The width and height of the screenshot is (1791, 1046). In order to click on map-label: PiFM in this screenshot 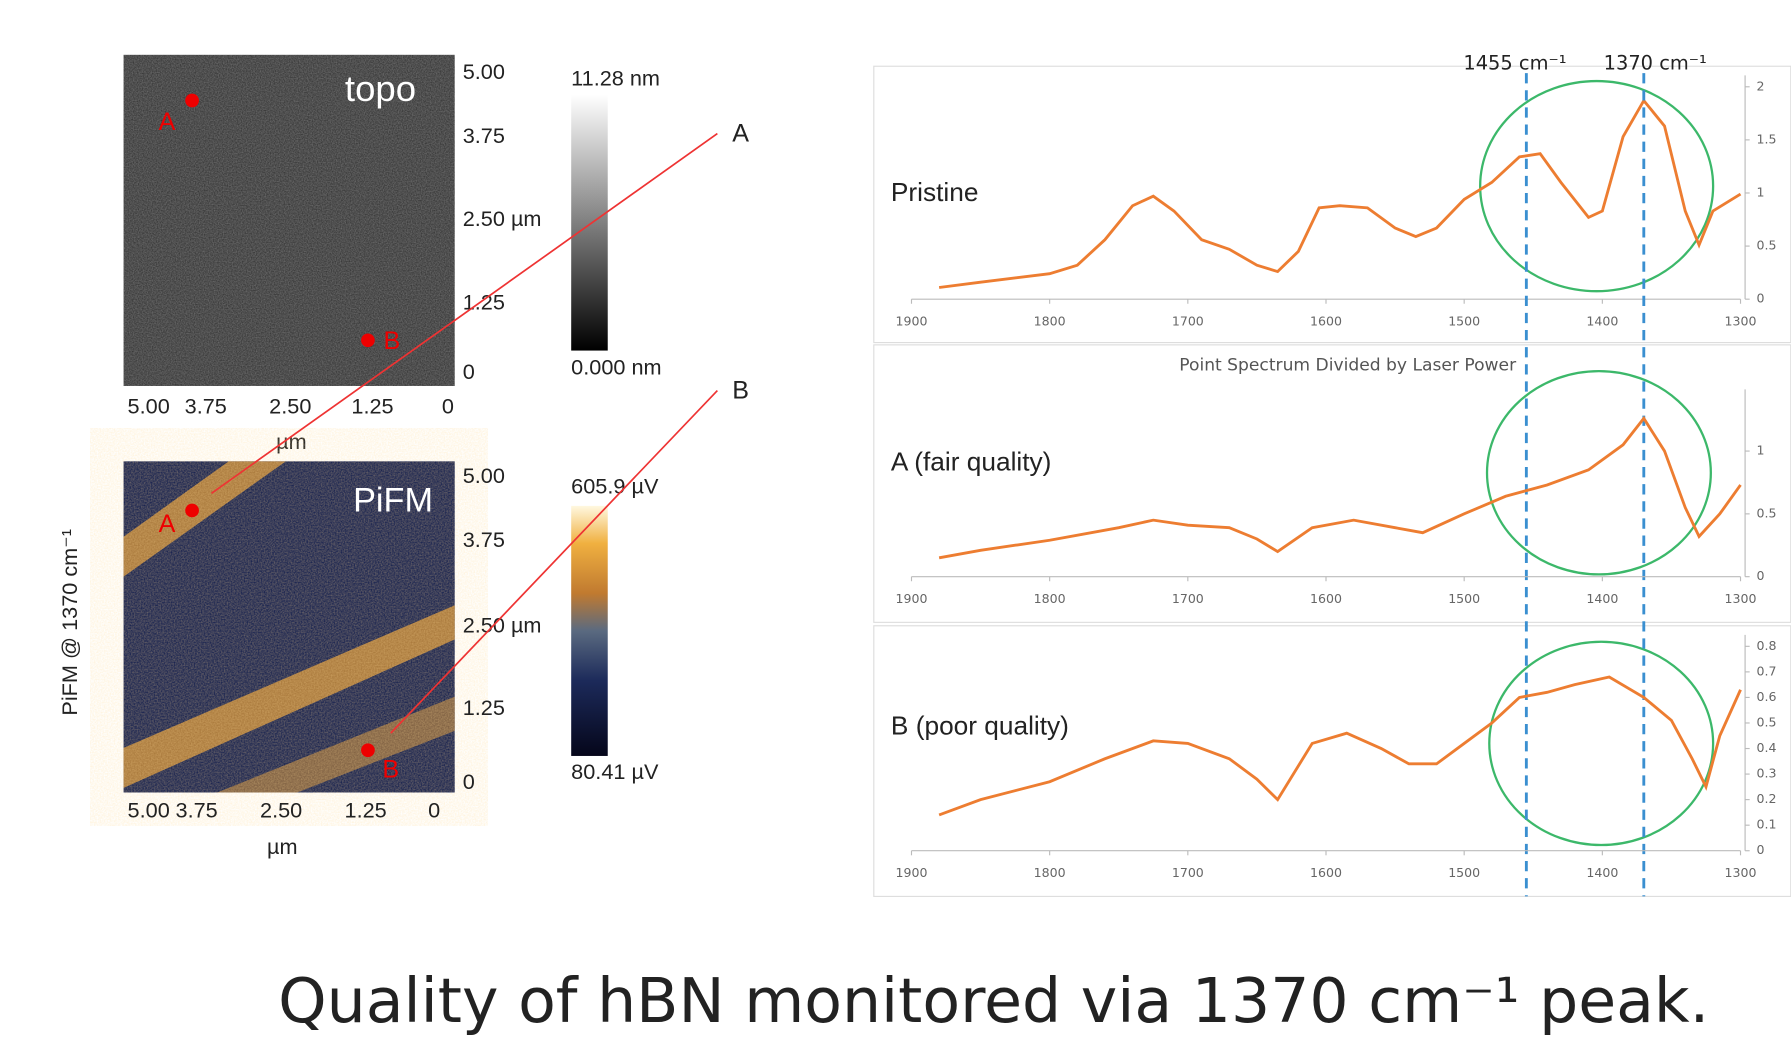, I will do `click(393, 500)`.